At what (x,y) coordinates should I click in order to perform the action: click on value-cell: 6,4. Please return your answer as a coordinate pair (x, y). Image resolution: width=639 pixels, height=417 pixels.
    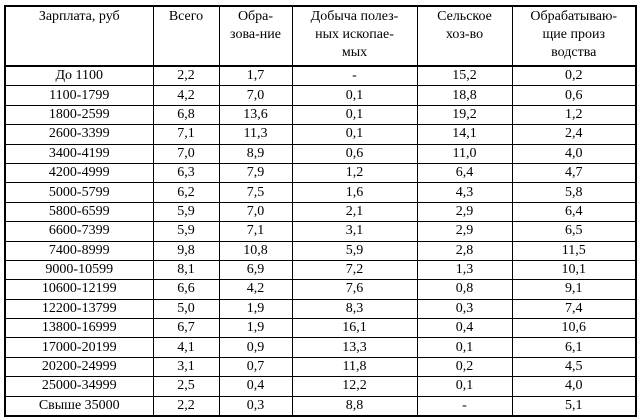
    Looking at the image, I should click on (574, 212).